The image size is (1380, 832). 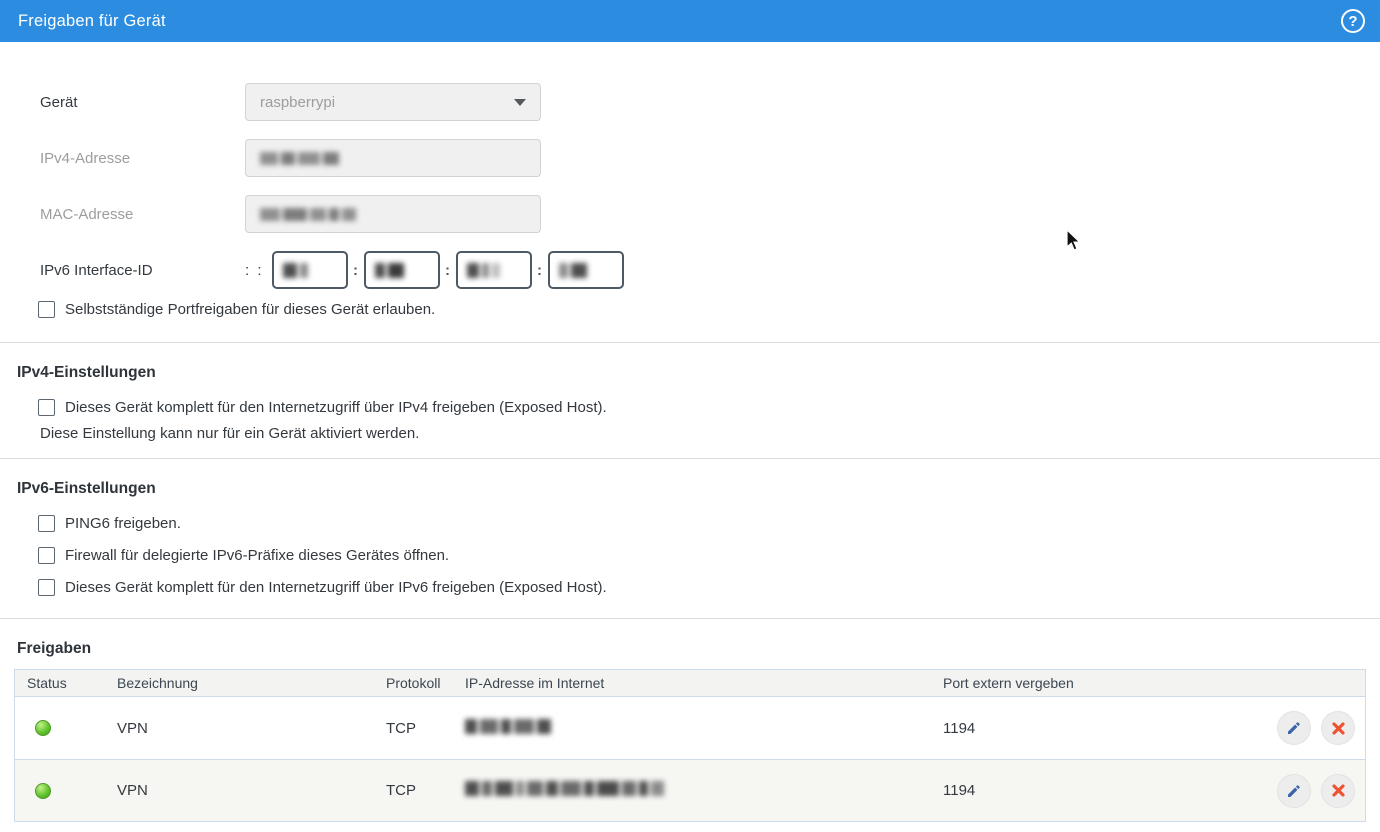 I want to click on col-port: Port extern vergeben, so click(x=1008, y=683).